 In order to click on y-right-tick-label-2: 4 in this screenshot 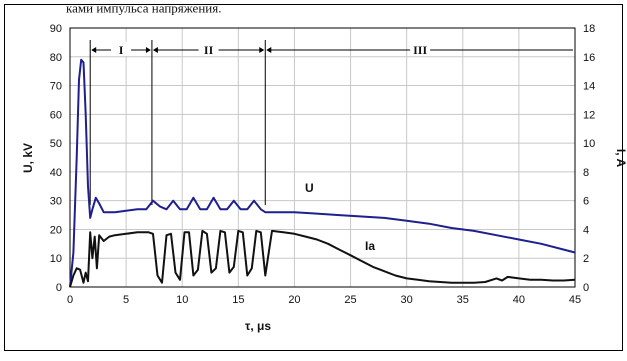, I will do `click(586, 230)`.